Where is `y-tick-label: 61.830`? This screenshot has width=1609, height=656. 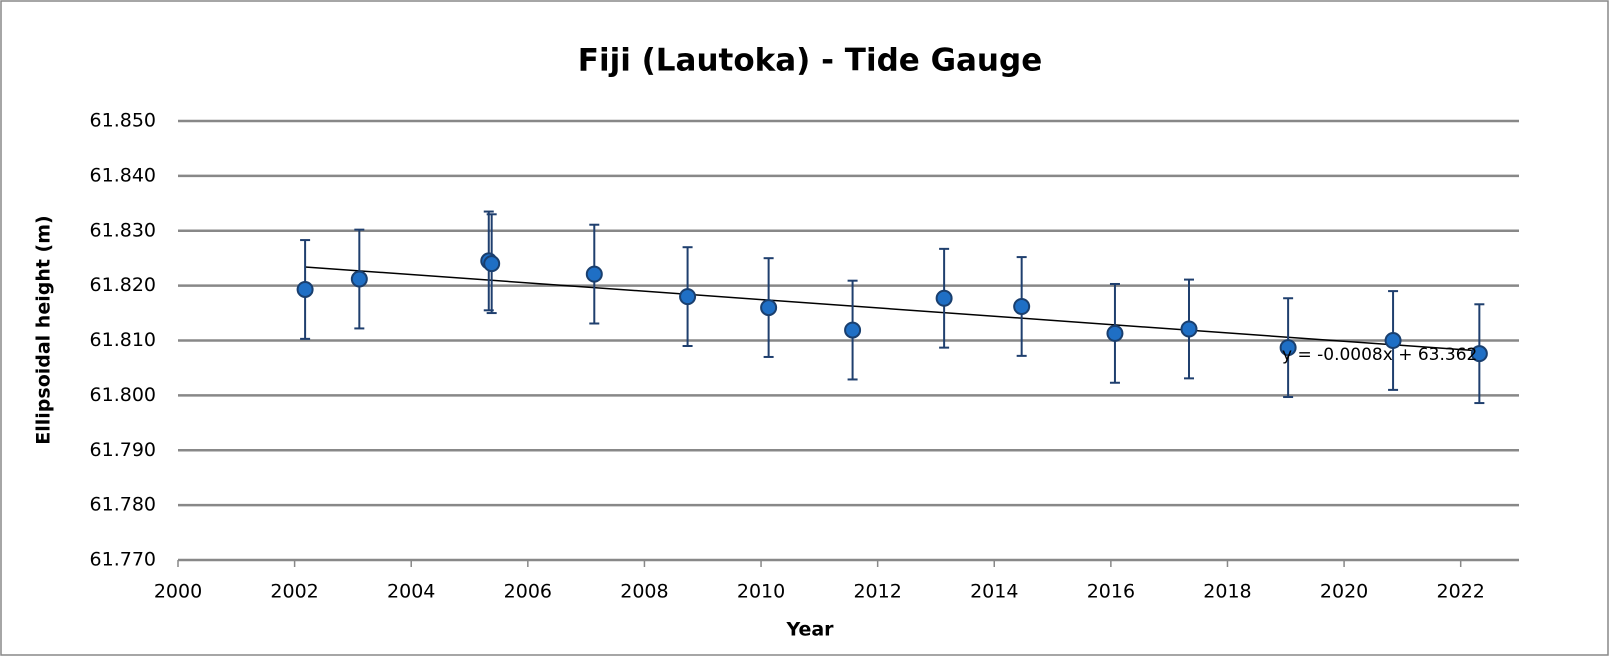 y-tick-label: 61.830 is located at coordinates (123, 230).